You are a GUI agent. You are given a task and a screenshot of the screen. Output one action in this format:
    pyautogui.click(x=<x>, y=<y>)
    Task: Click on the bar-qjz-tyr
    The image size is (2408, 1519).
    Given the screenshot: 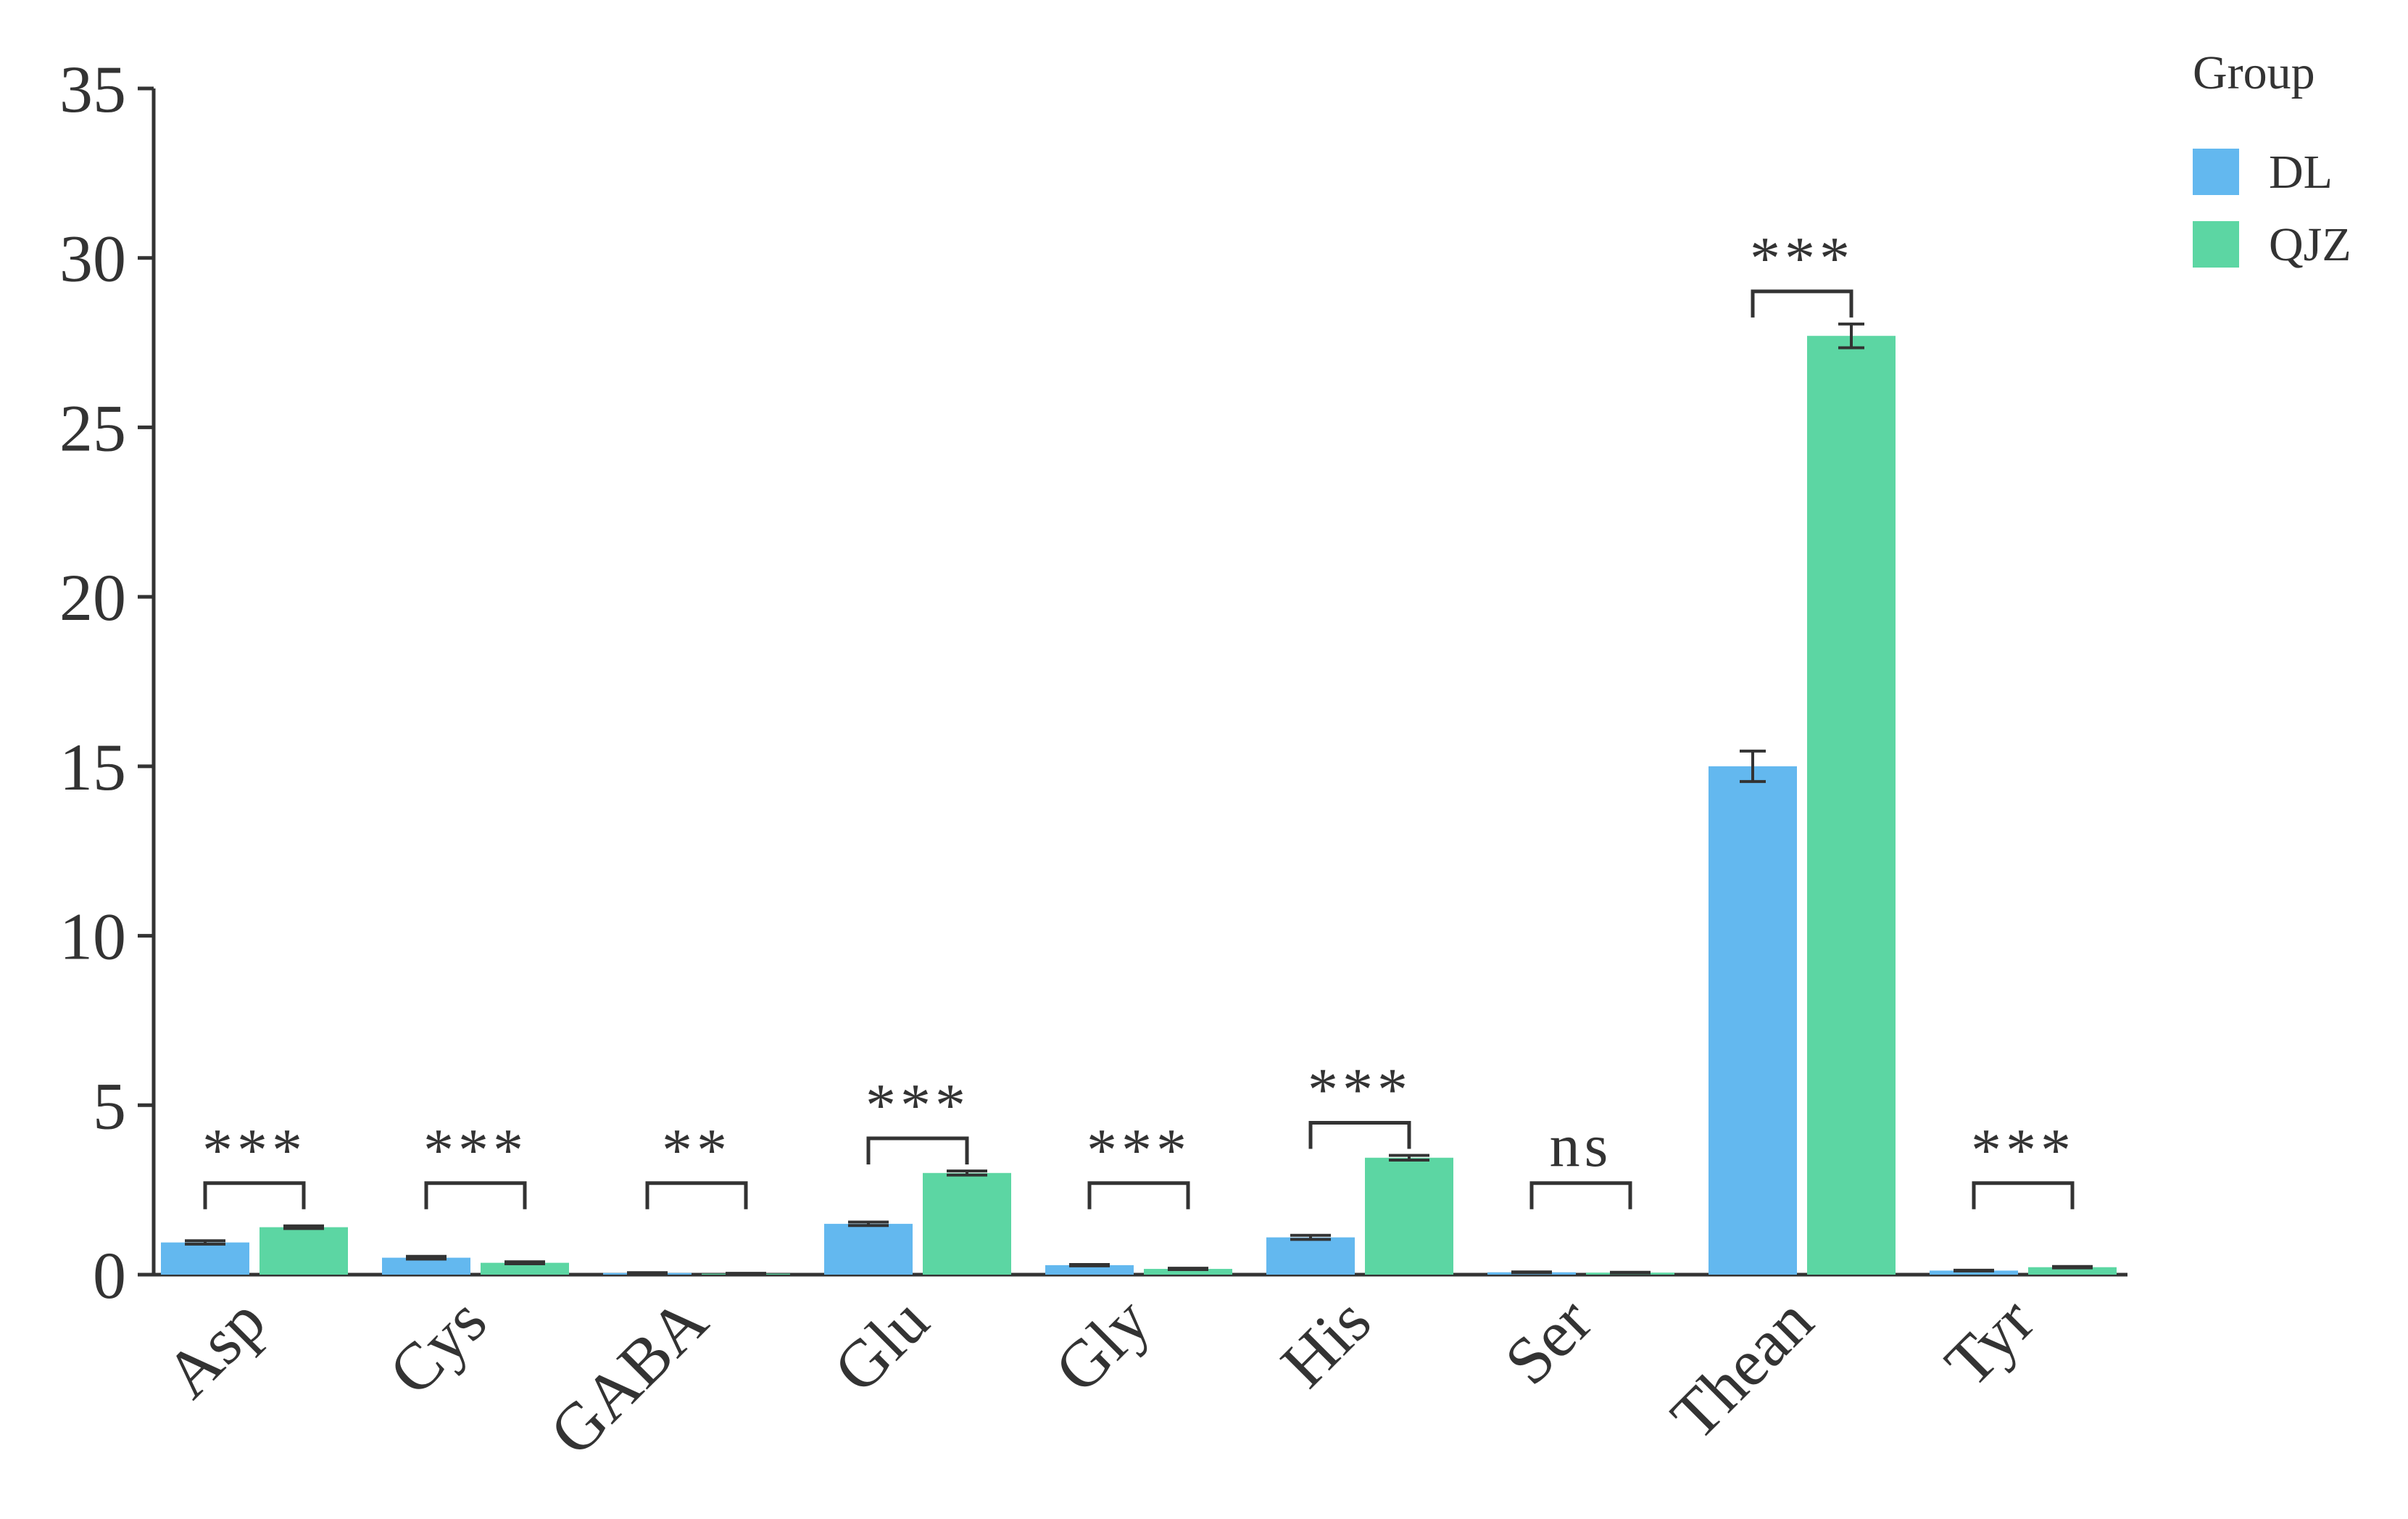 What is the action you would take?
    pyautogui.click(x=2072, y=1271)
    